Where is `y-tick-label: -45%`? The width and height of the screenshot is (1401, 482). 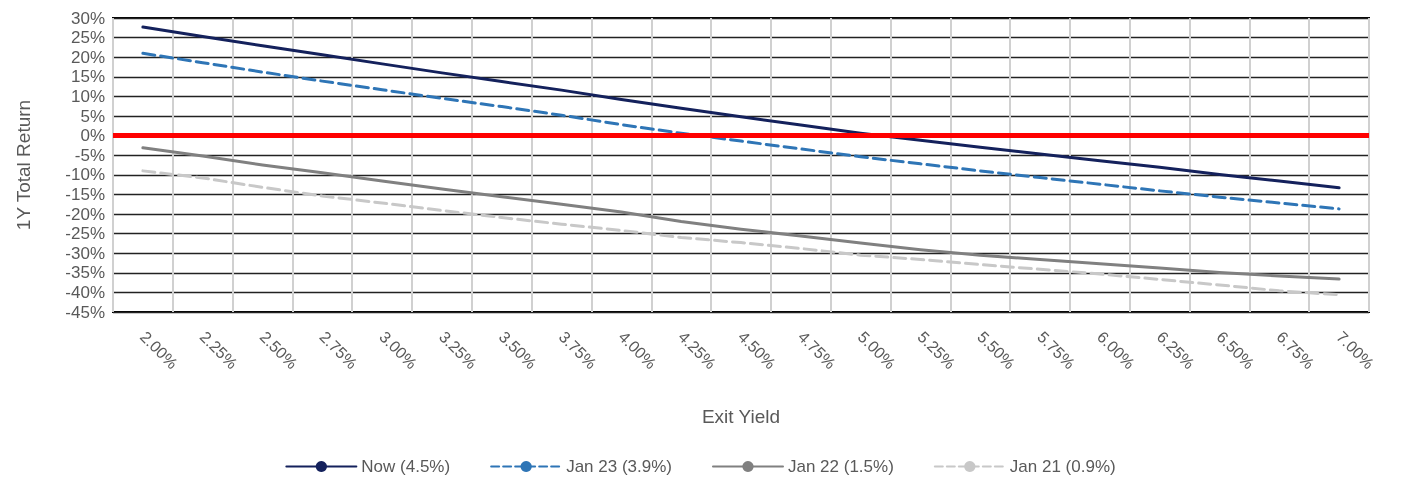
y-tick-label: -45% is located at coordinates (85, 312).